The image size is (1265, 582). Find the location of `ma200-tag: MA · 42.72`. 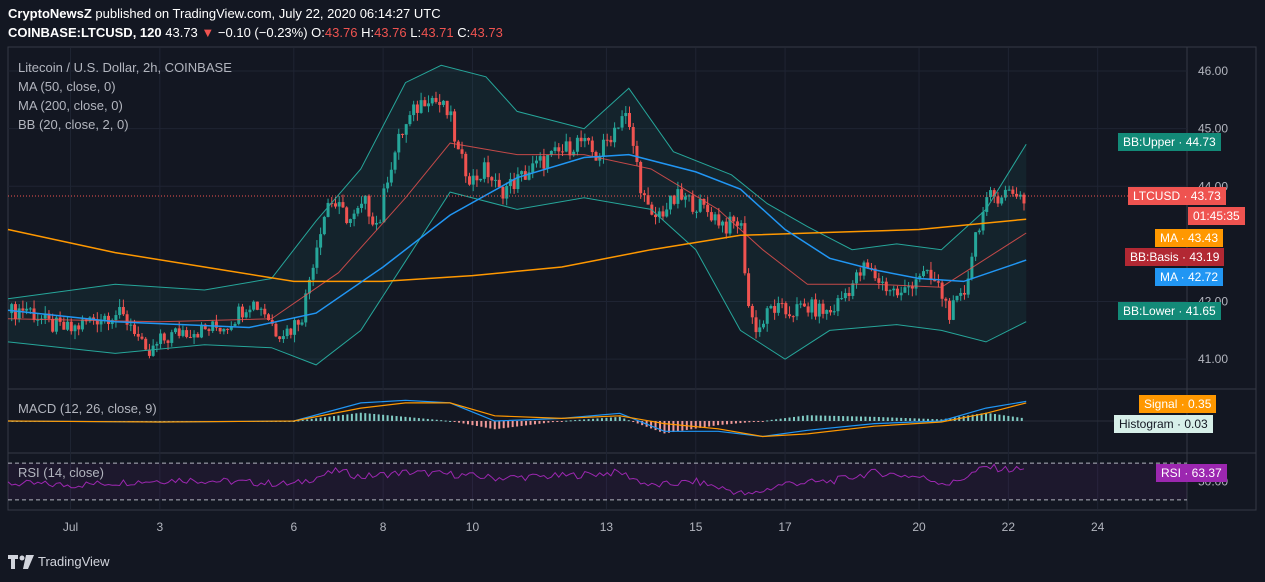

ma200-tag: MA · 42.72 is located at coordinates (1189, 277).